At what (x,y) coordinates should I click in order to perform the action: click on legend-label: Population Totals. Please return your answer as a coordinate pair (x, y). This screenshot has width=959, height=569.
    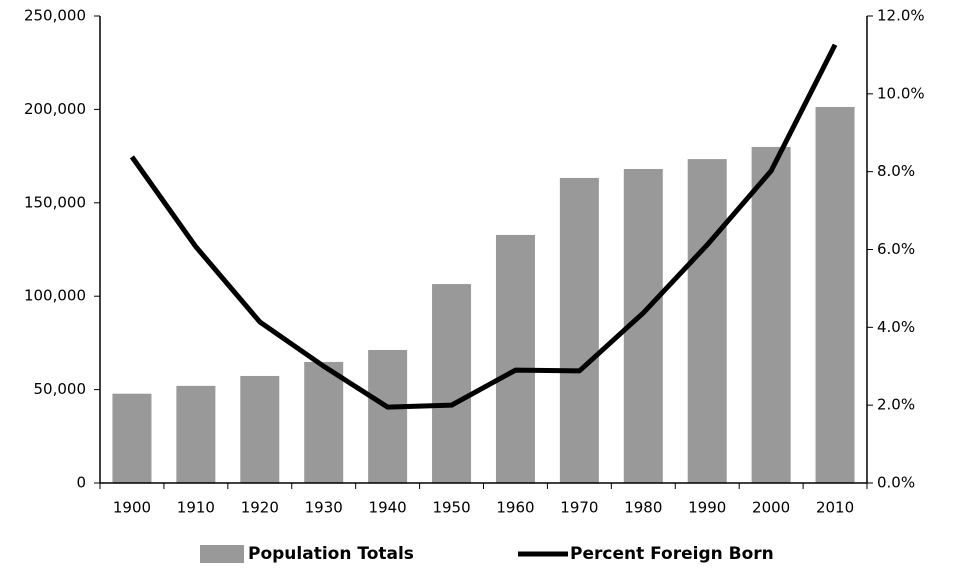
    Looking at the image, I should click on (331, 554).